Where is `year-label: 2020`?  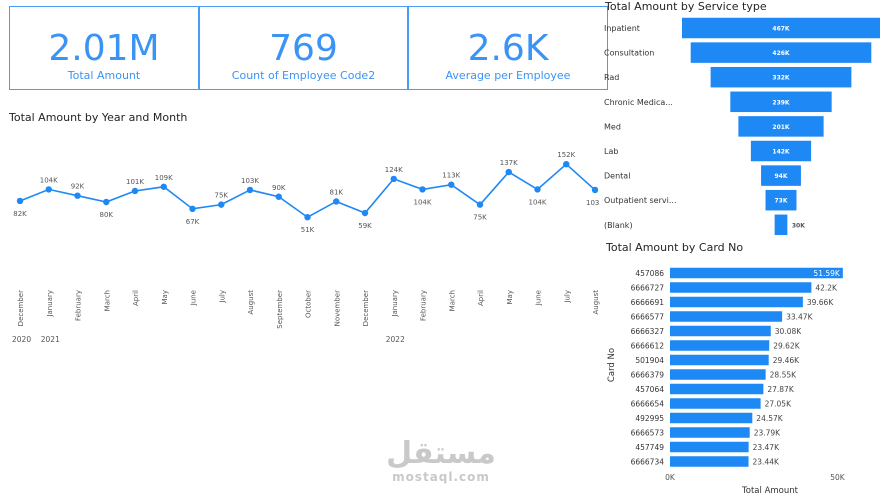
year-label: 2020 is located at coordinates (21, 339).